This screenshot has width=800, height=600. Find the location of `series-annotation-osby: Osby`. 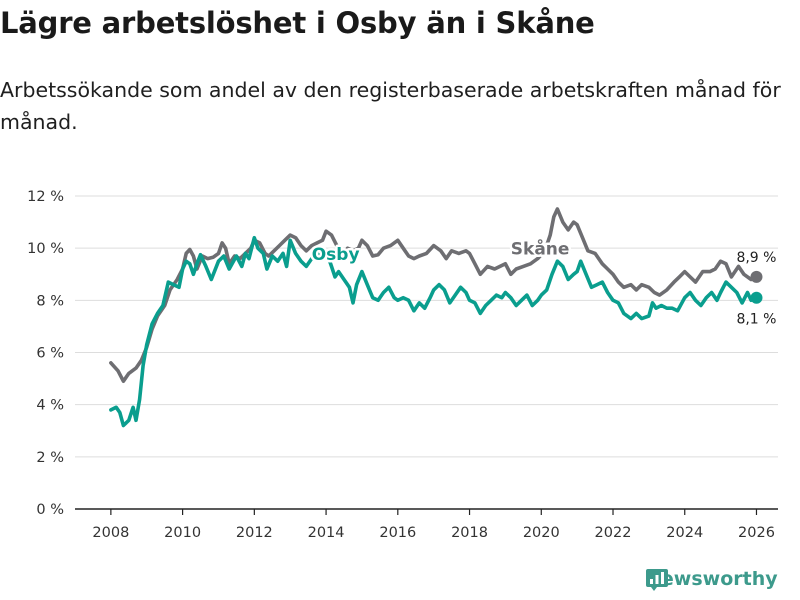

series-annotation-osby: Osby is located at coordinates (336, 255).